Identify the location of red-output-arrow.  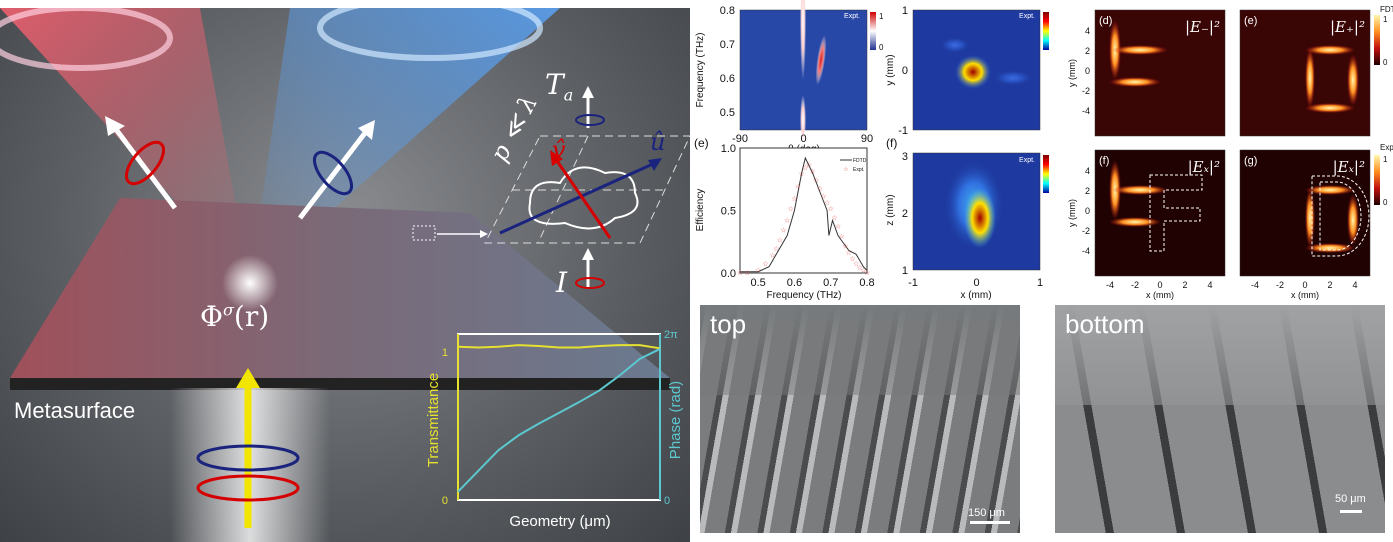
(145, 168).